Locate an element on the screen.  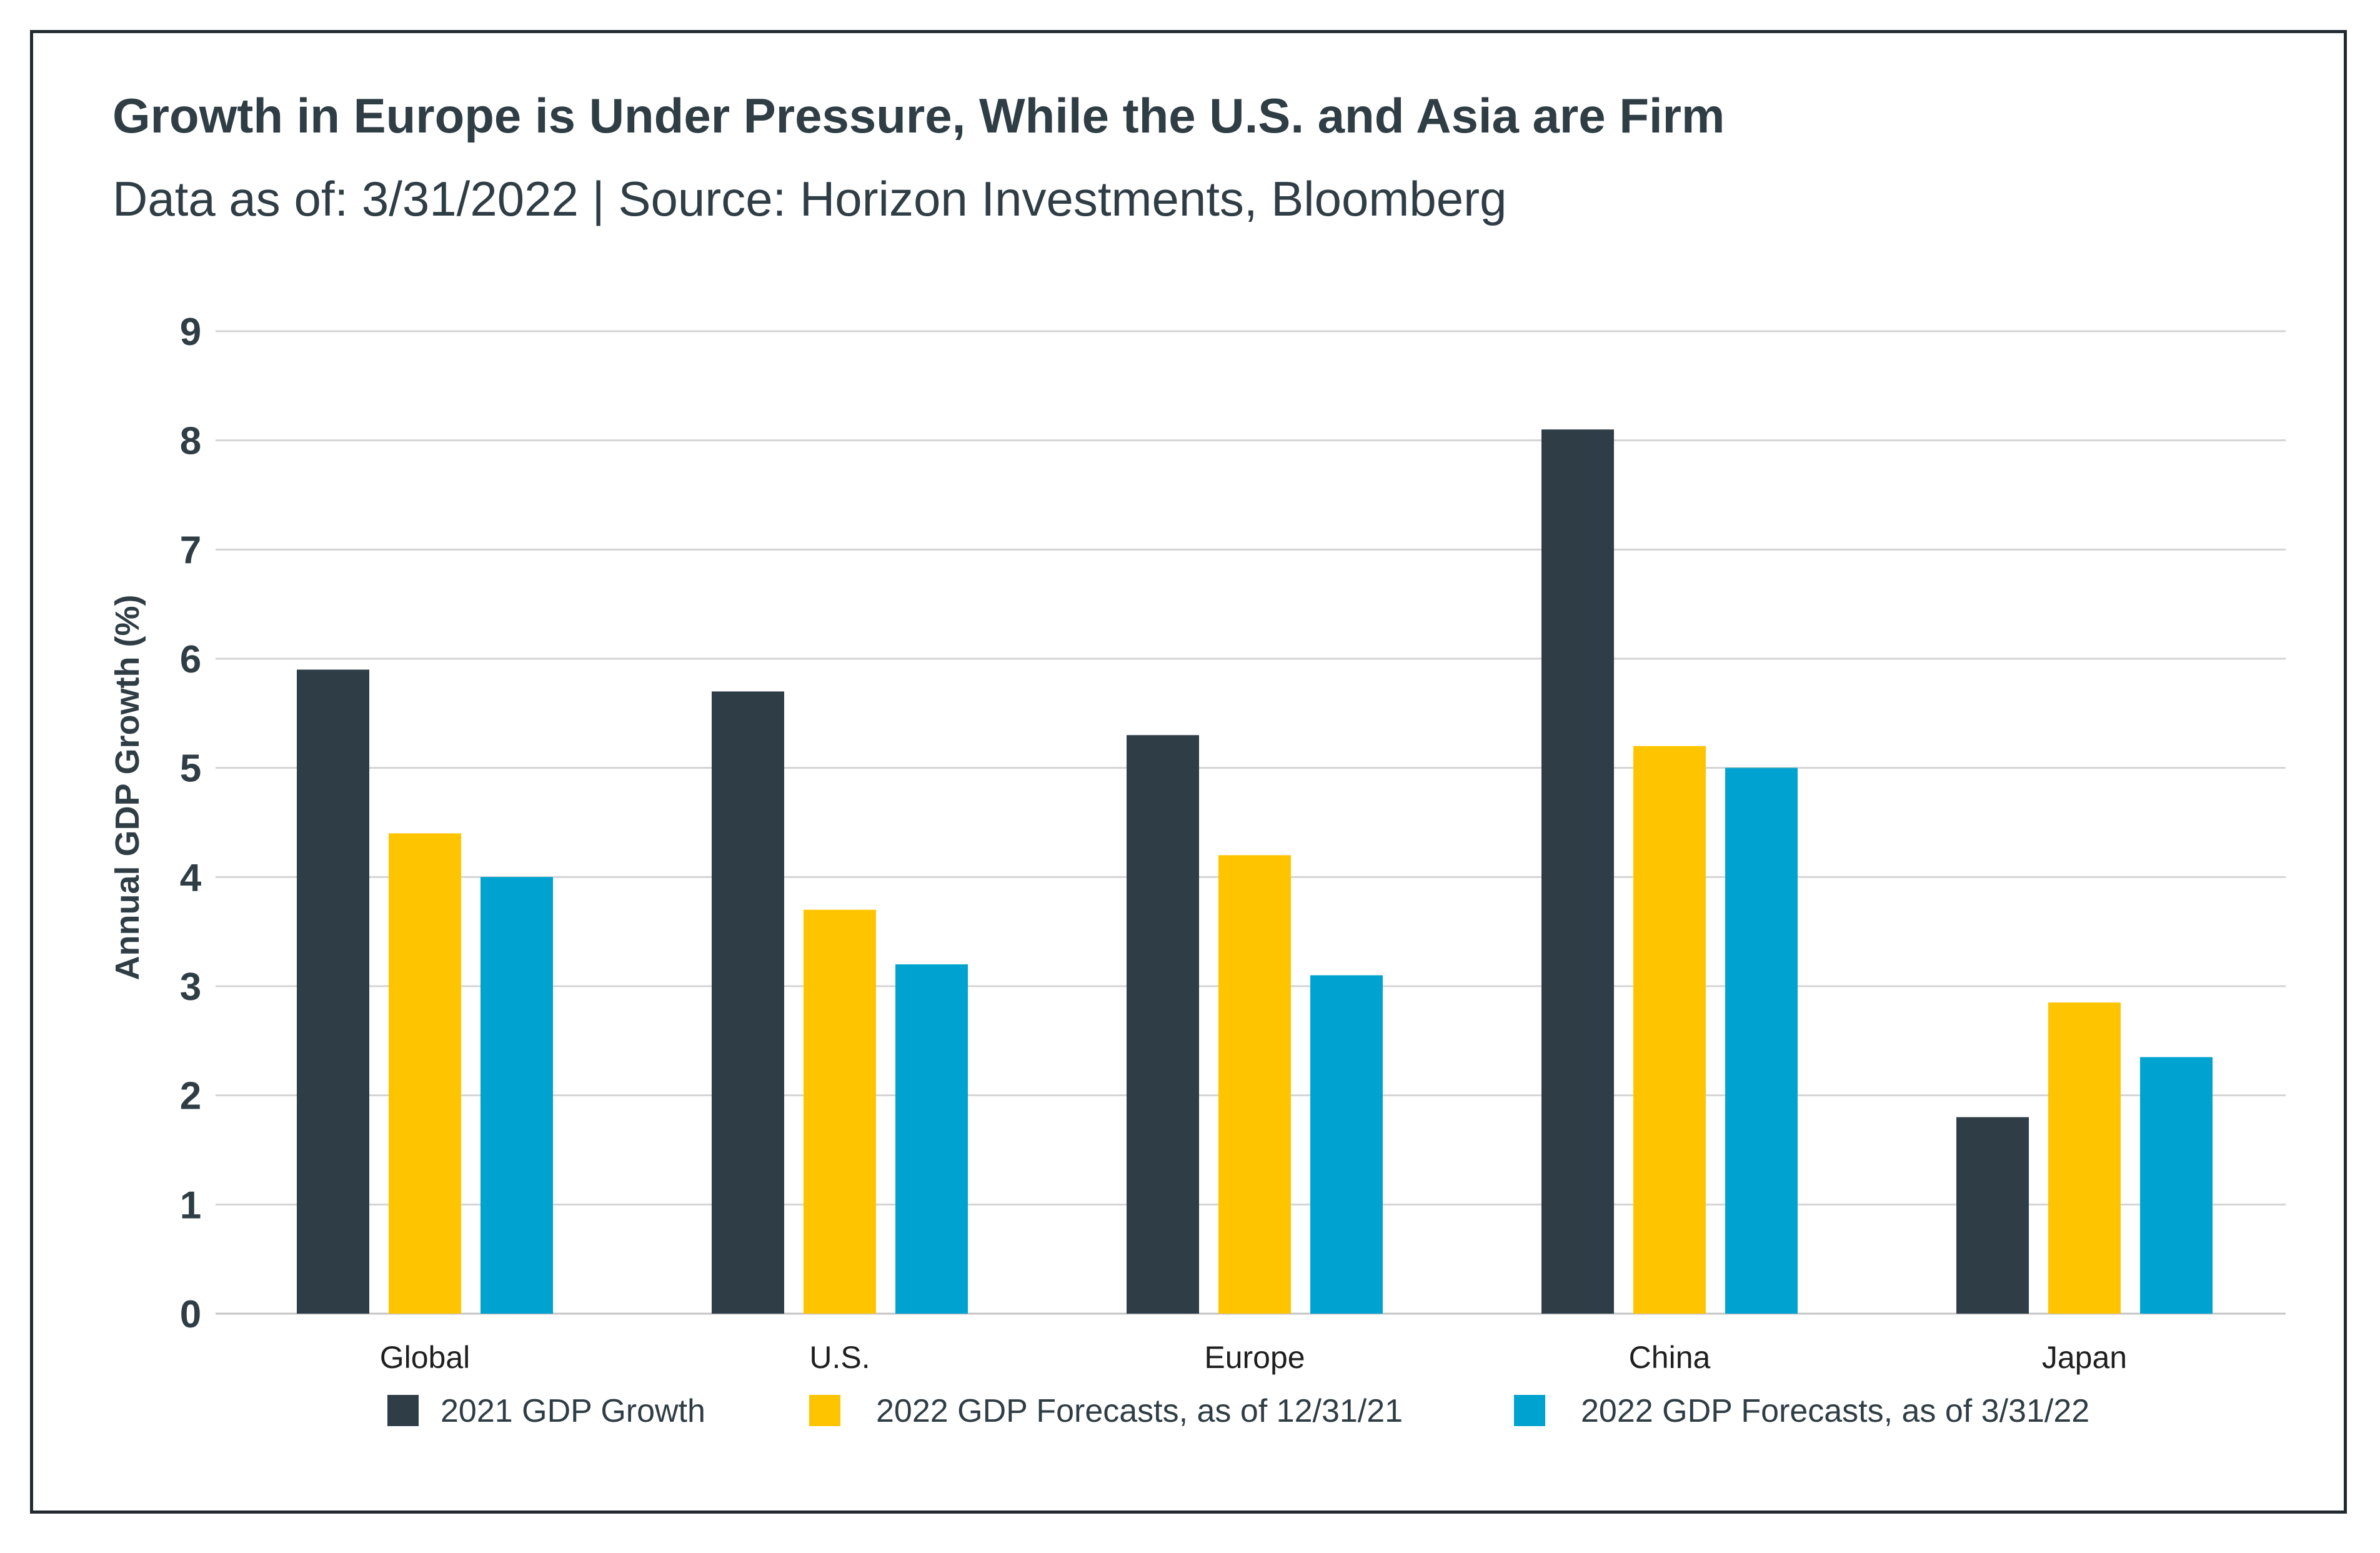
x-axis-ticks: Global U.S. Europe China Japan is located at coordinates (1253, 1357).